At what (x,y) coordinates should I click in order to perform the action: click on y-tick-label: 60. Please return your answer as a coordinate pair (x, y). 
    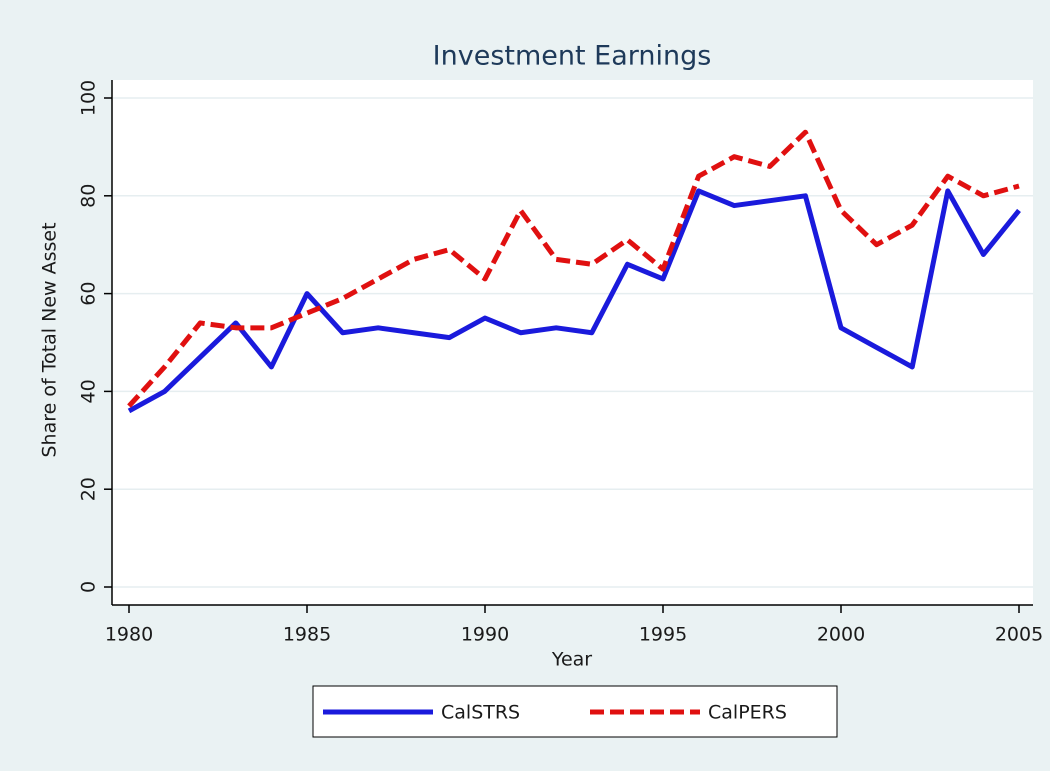
    Looking at the image, I should click on (89, 294).